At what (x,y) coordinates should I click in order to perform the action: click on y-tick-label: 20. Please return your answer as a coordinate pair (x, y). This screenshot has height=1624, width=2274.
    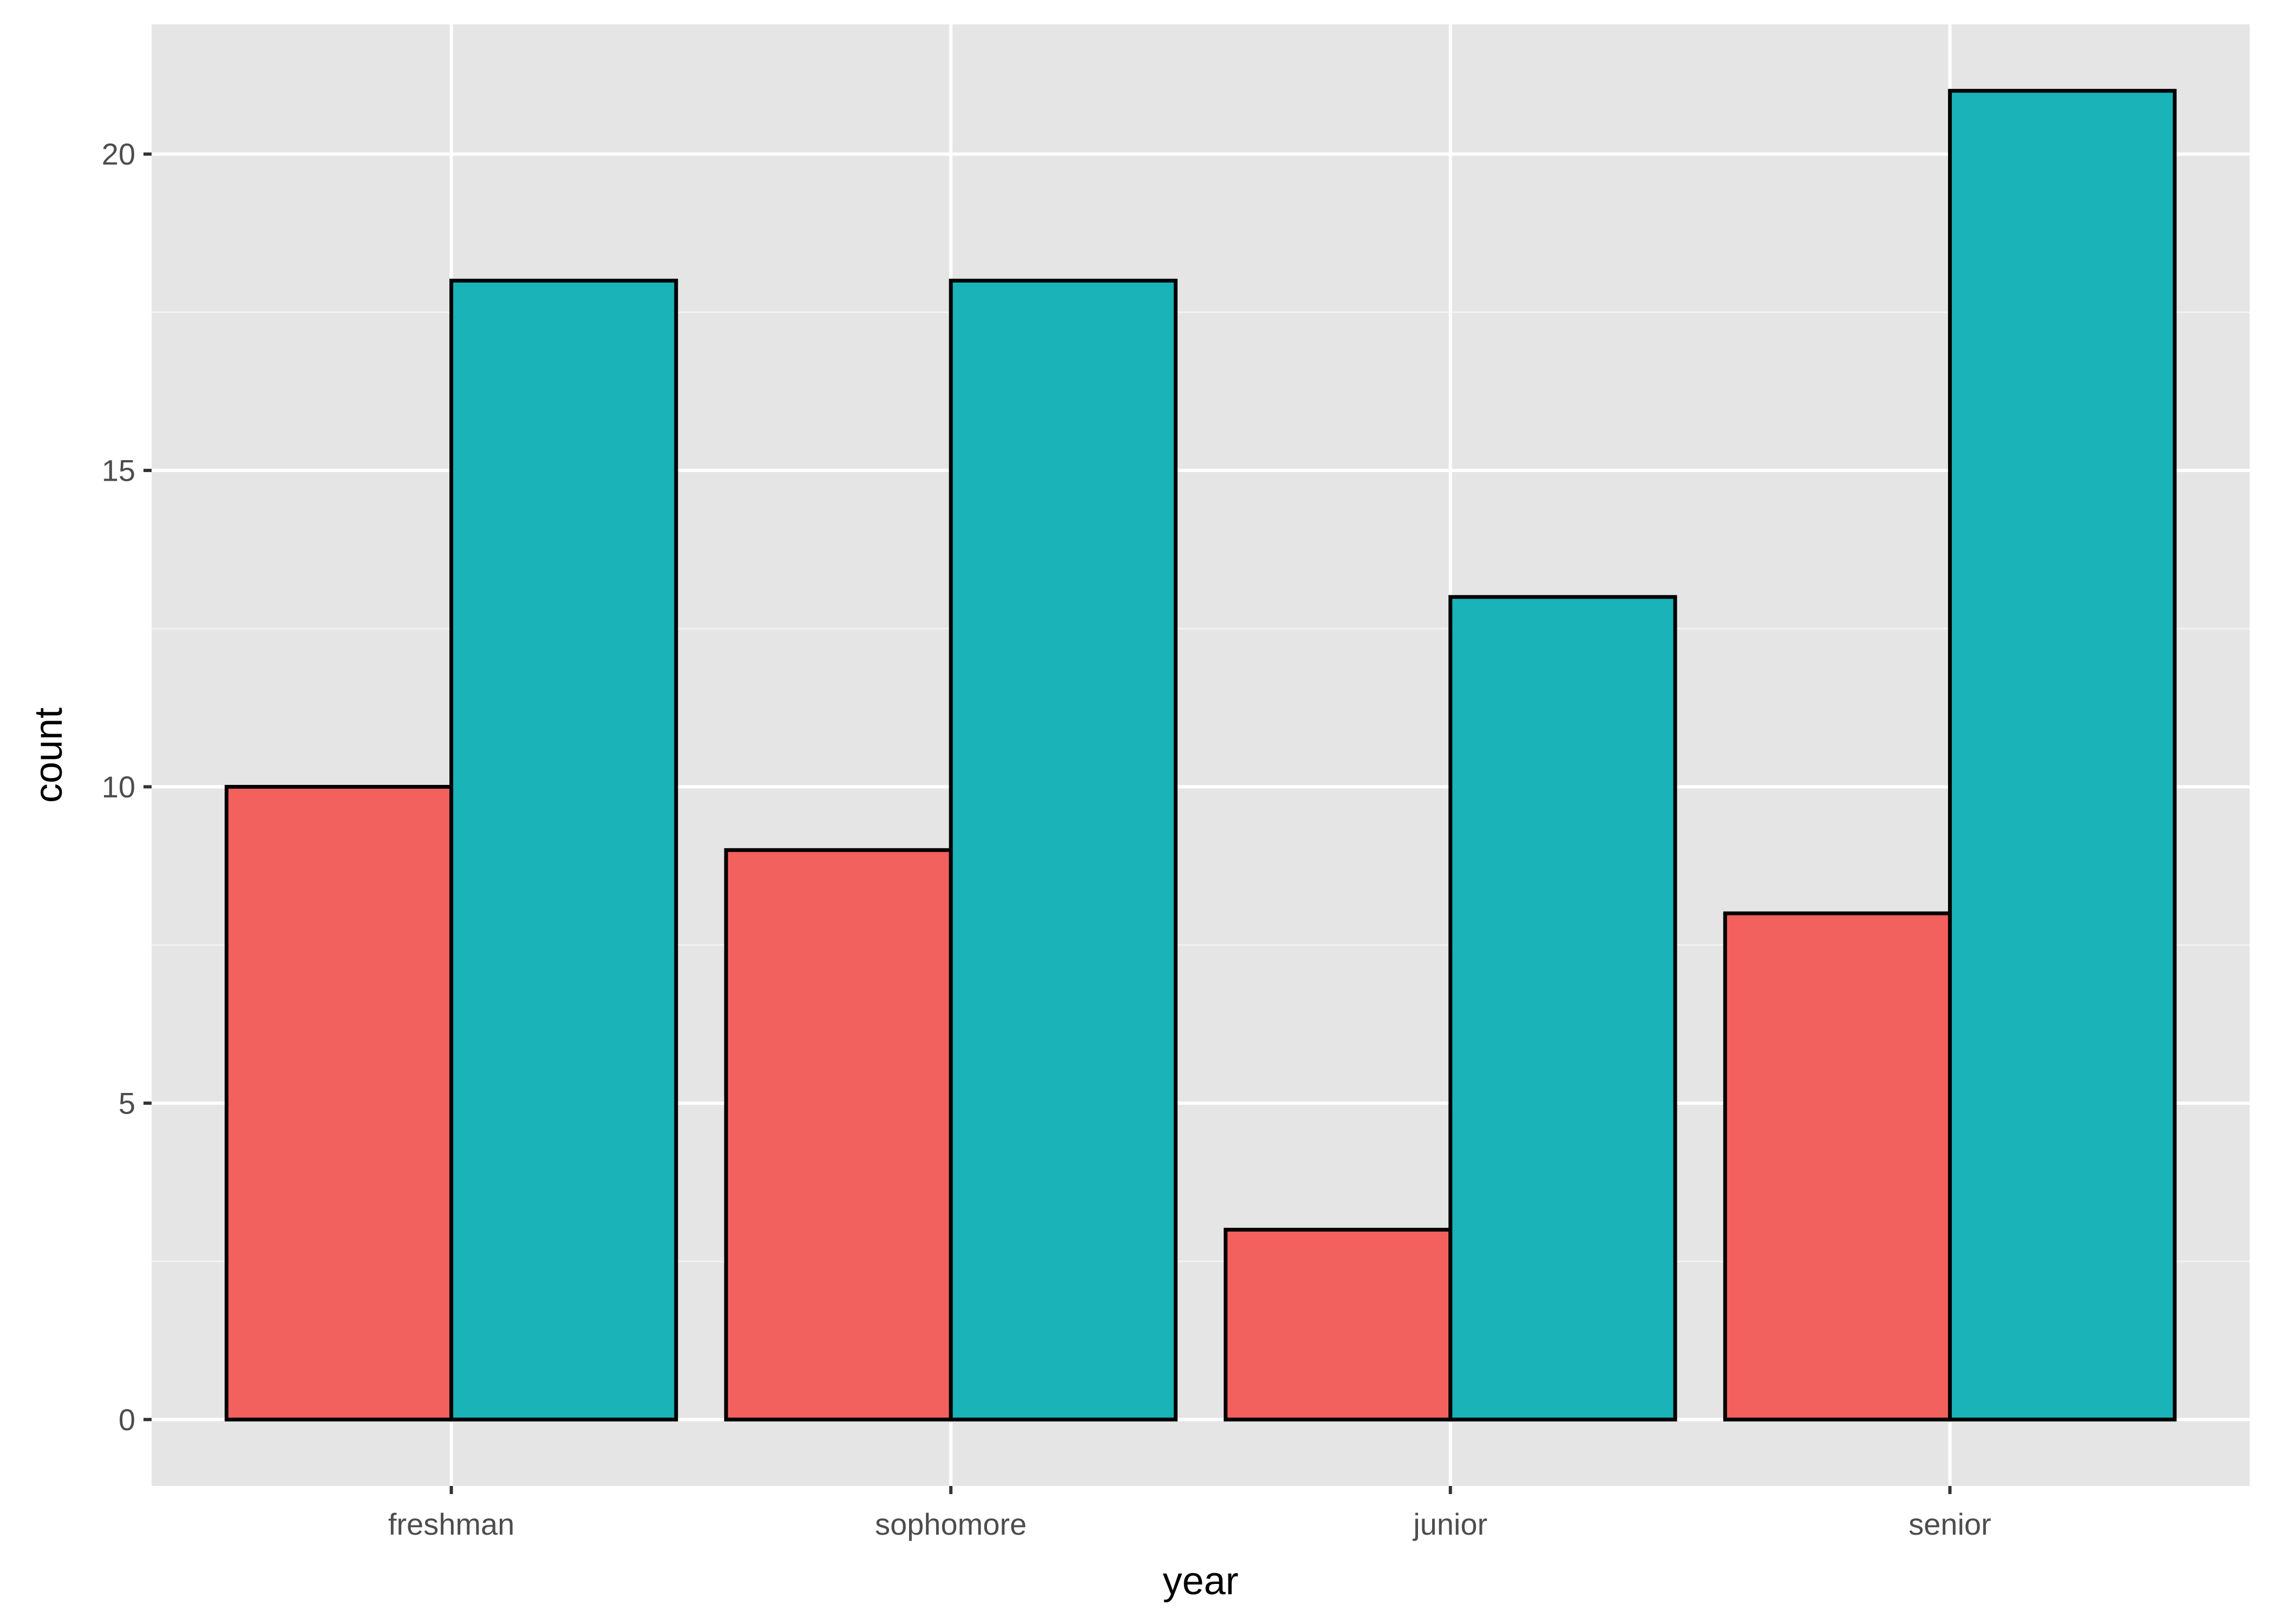
    Looking at the image, I should click on (119, 154).